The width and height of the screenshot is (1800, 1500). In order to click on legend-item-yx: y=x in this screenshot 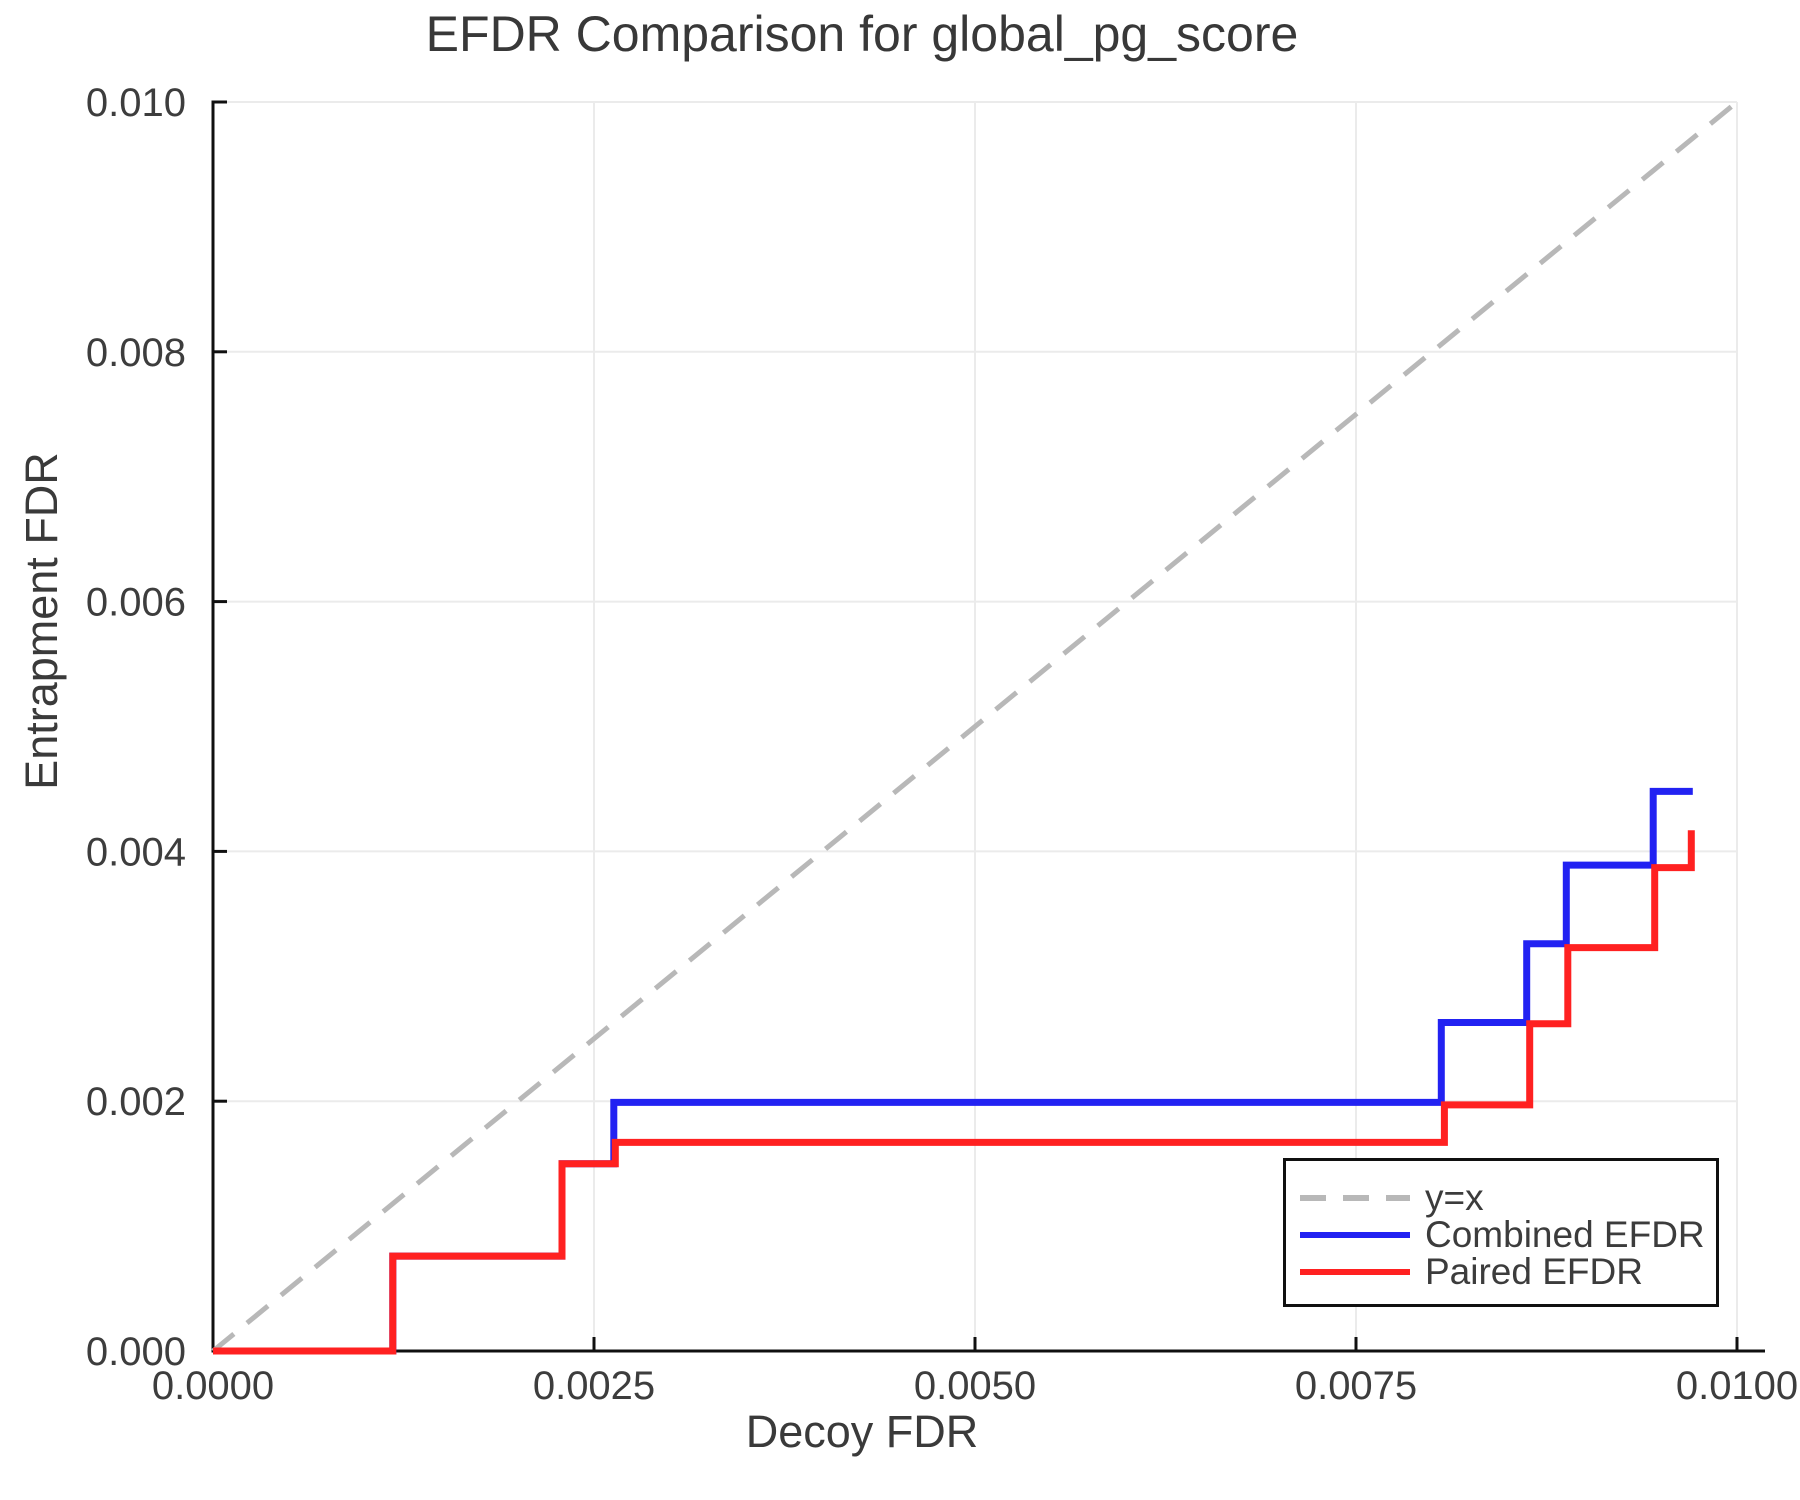, I will do `click(1504, 1197)`.